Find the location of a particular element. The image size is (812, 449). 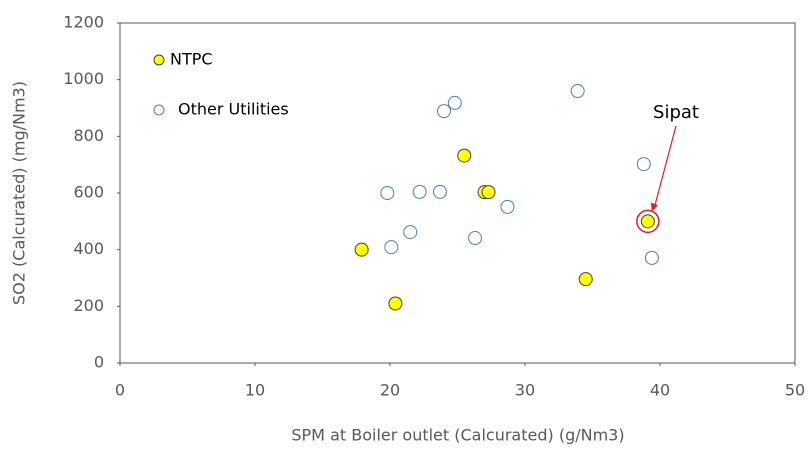

legend-label: NTPC is located at coordinates (191, 59).